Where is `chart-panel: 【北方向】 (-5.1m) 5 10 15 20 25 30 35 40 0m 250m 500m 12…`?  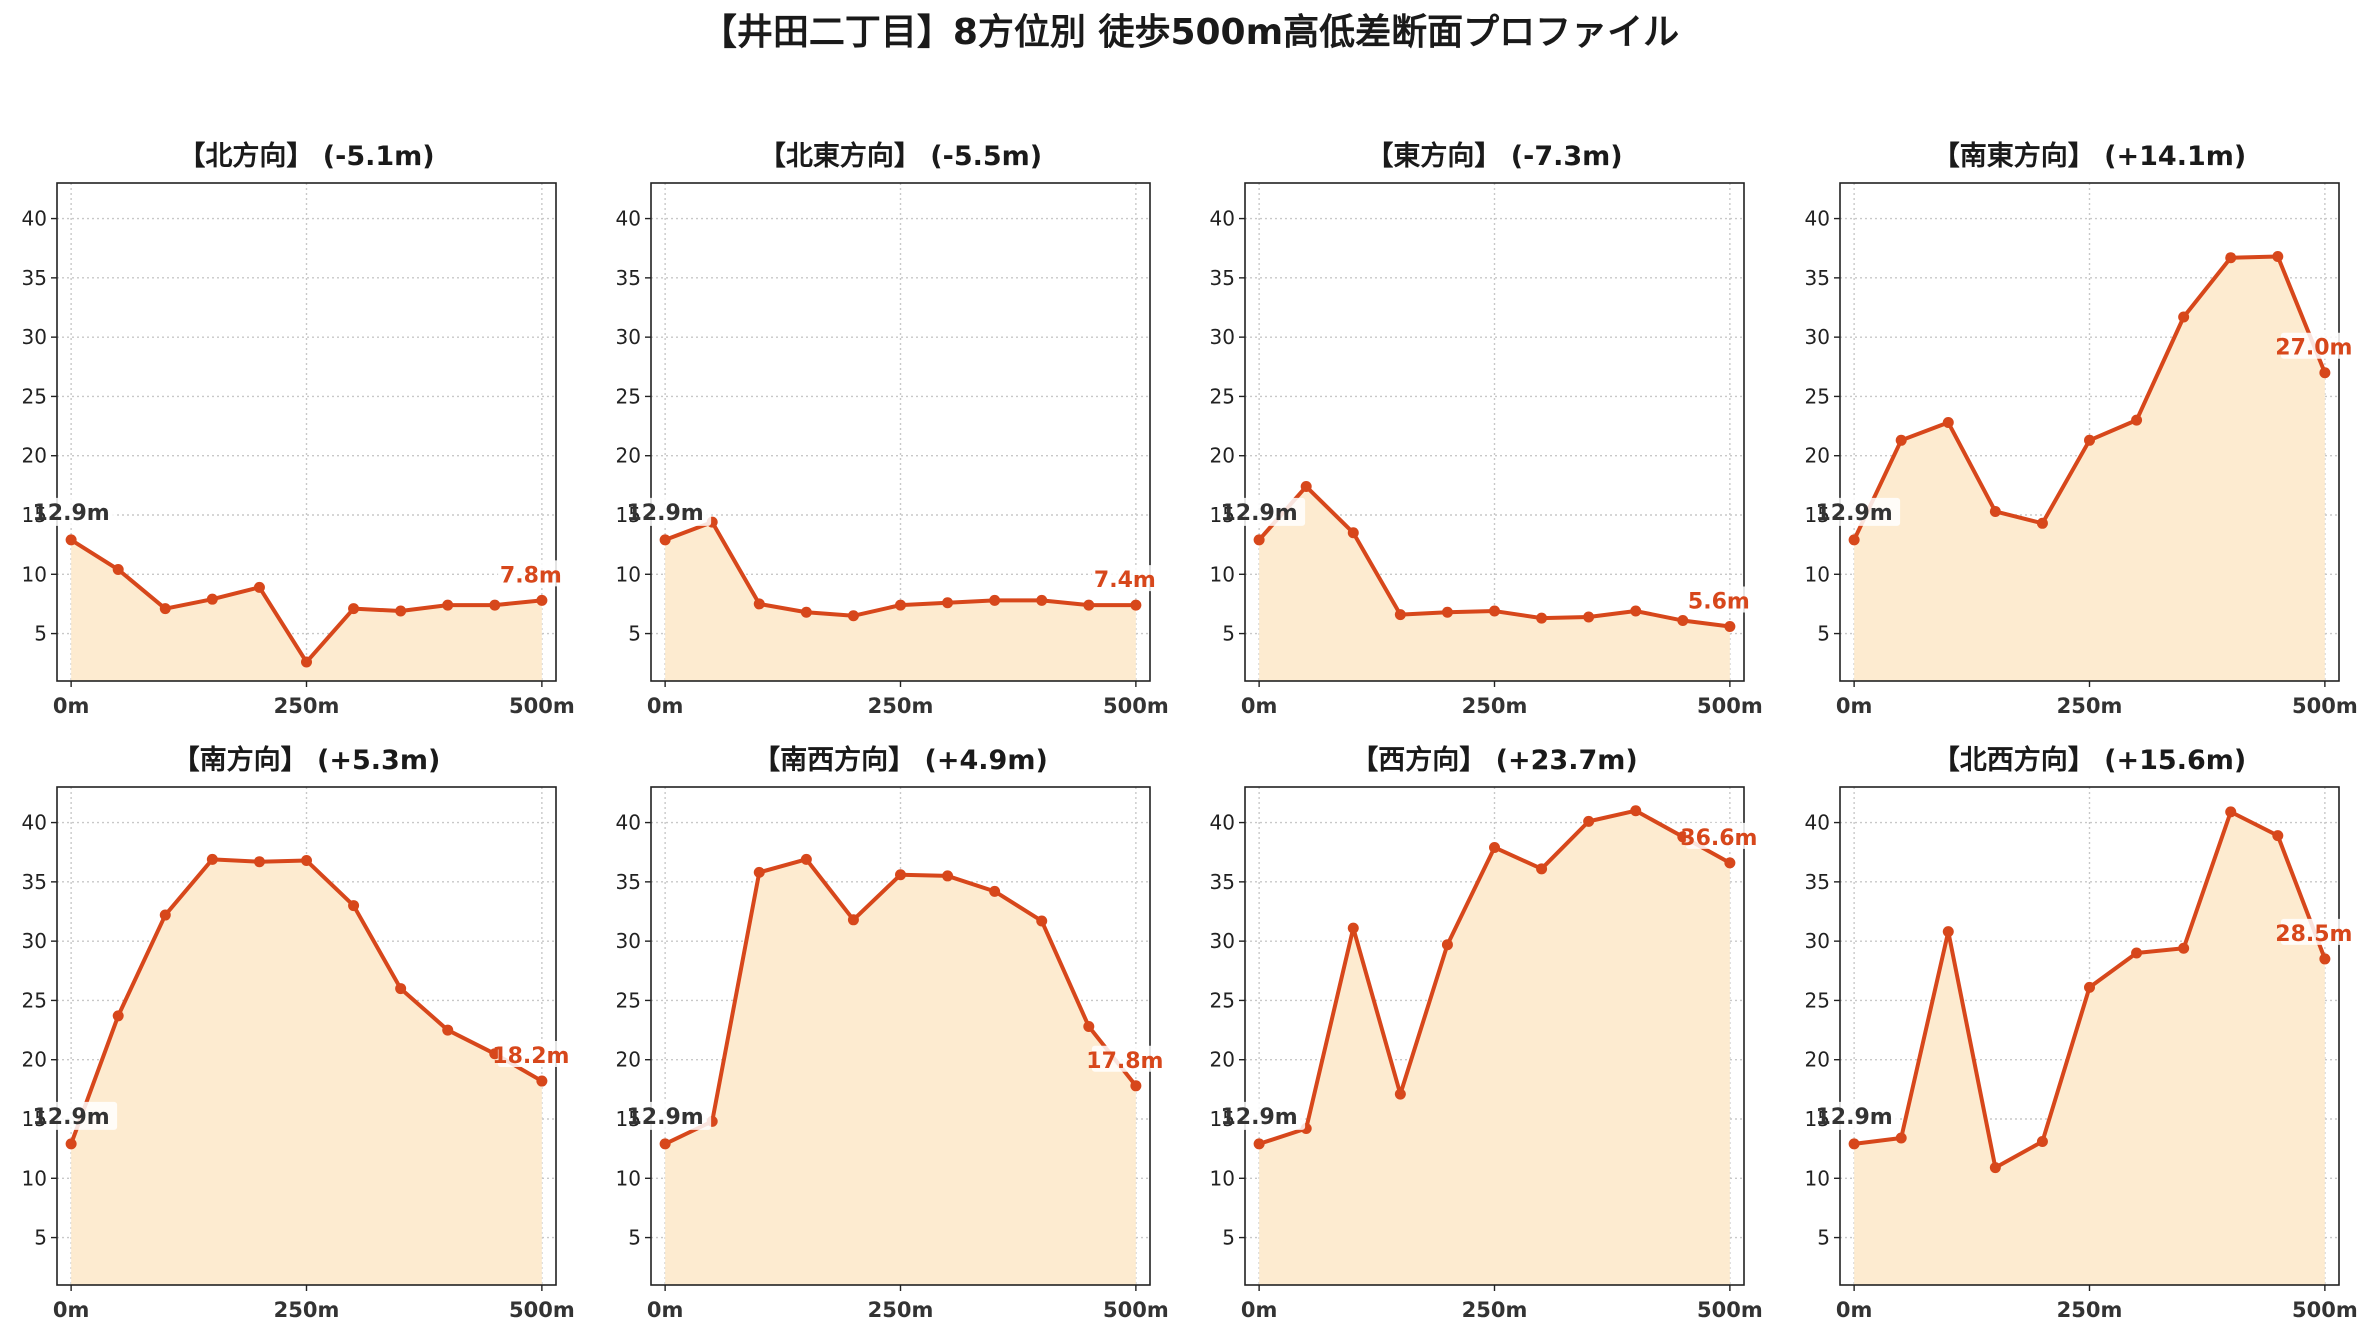
chart-panel: 【北方向】 (-5.1m) 5 10 15 20 25 30 35 40 0m 250m 500m 12… is located at coordinates (298, 429).